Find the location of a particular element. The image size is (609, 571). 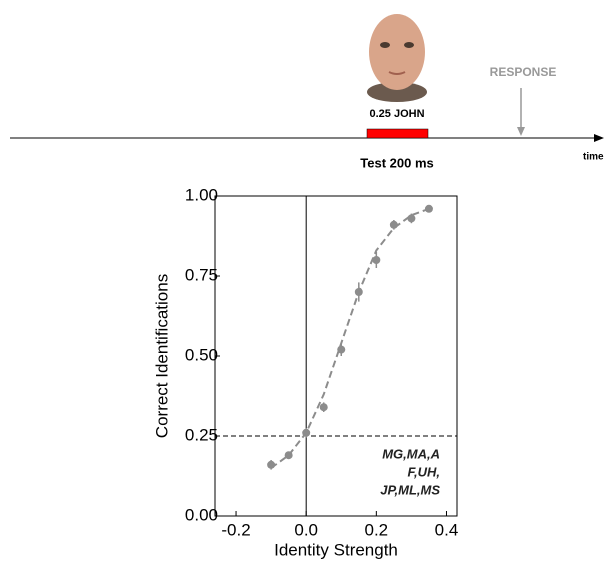

face is located at coordinates (397, 58).